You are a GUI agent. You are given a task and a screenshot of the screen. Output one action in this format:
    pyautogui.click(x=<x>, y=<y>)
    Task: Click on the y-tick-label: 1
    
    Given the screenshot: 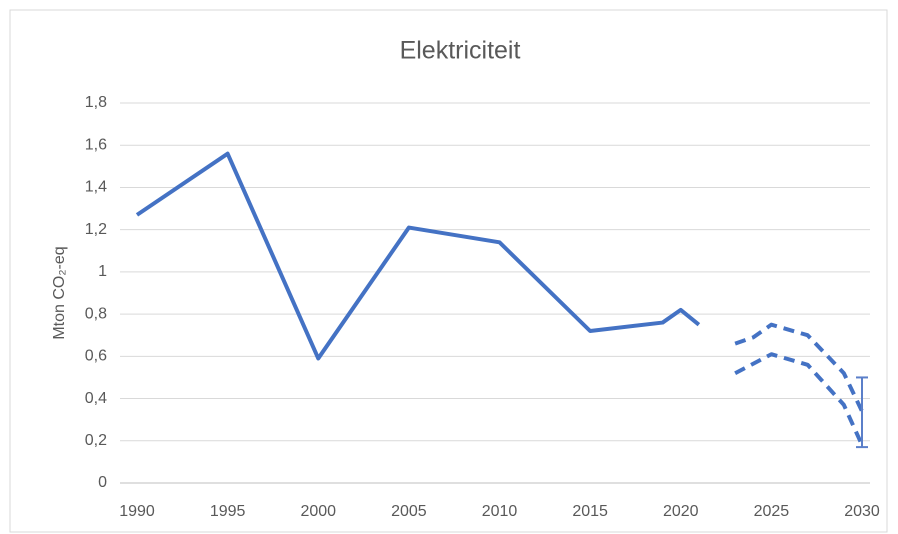 What is the action you would take?
    pyautogui.click(x=102, y=271)
    